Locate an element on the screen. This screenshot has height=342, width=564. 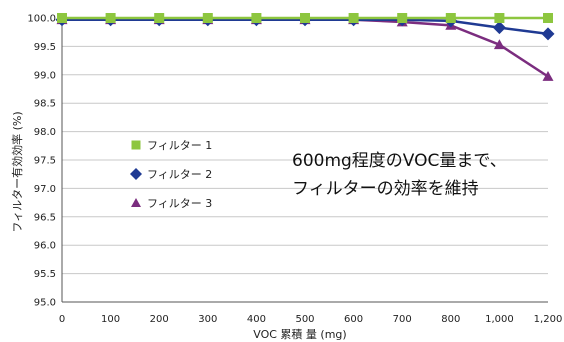
y-tick-label: 99.5 is located at coordinates (45, 47).